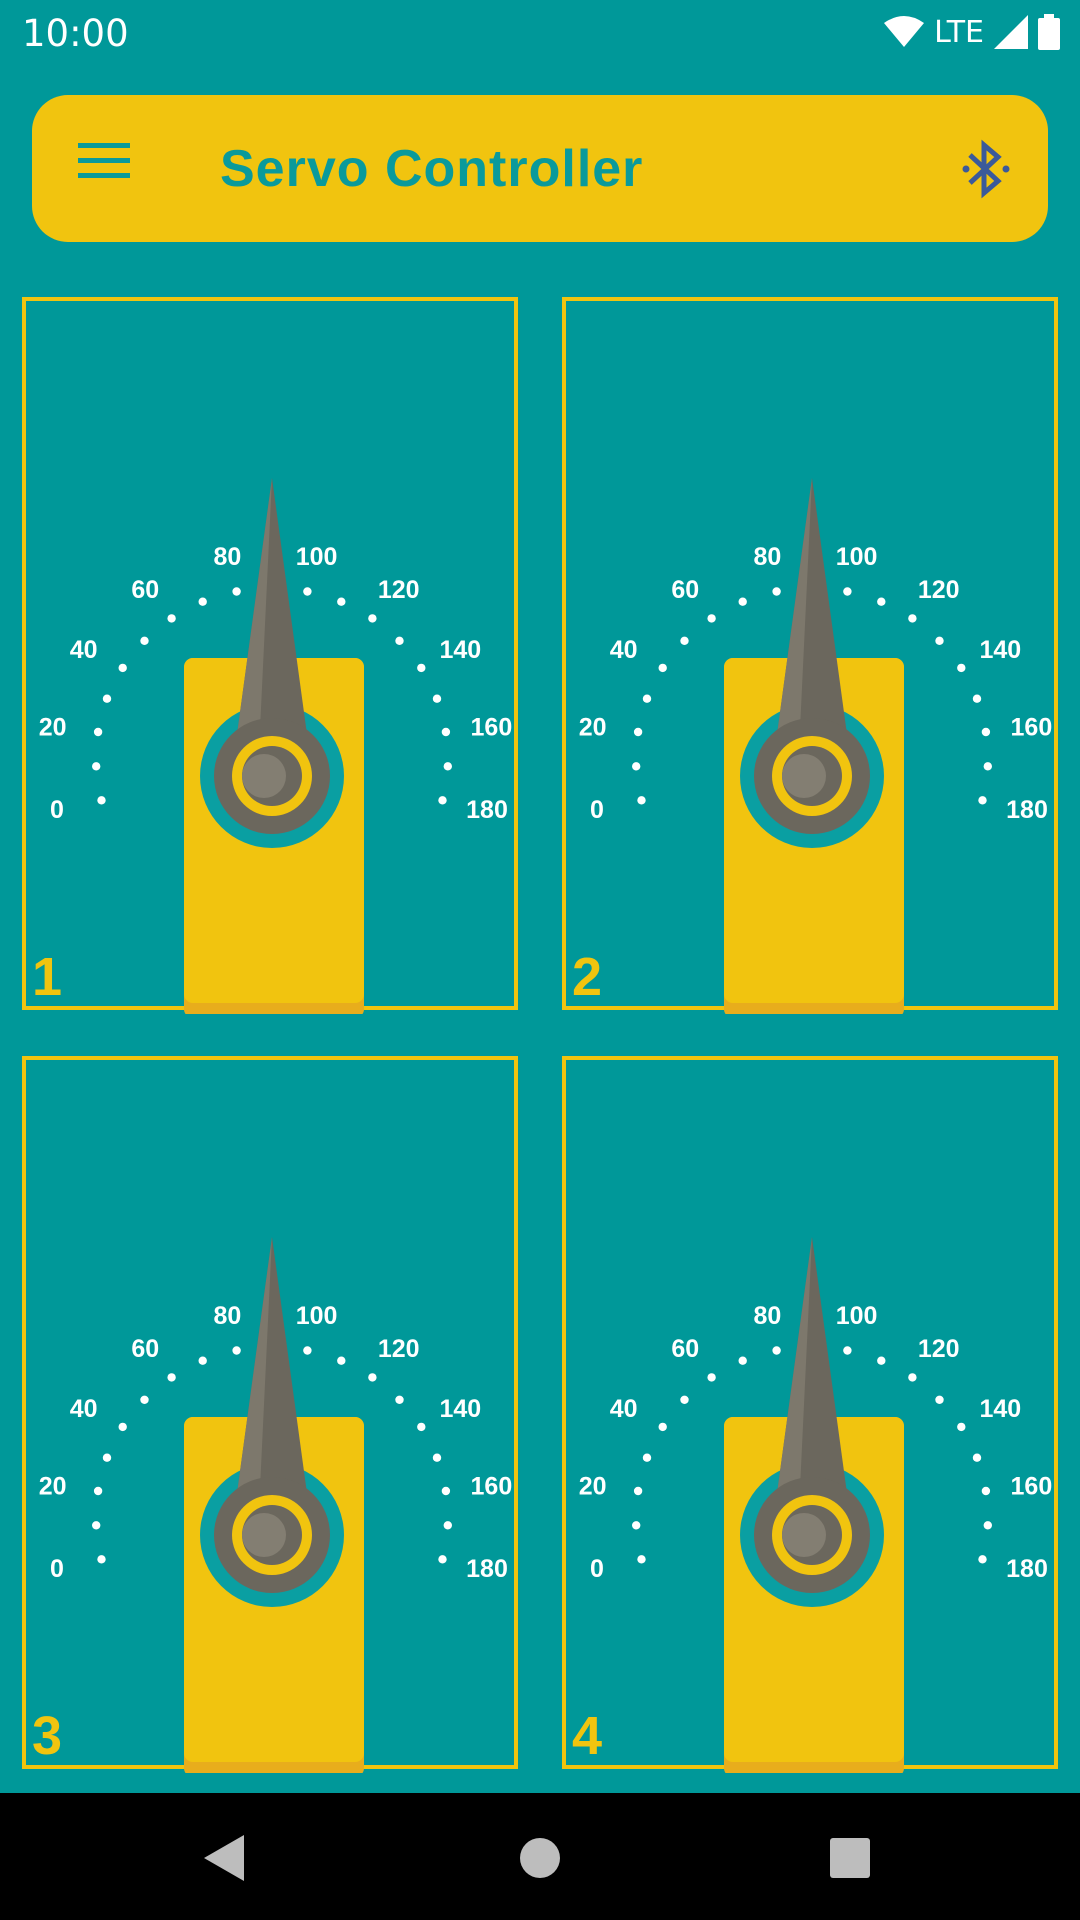  I want to click on recents-icon, so click(850, 1858).